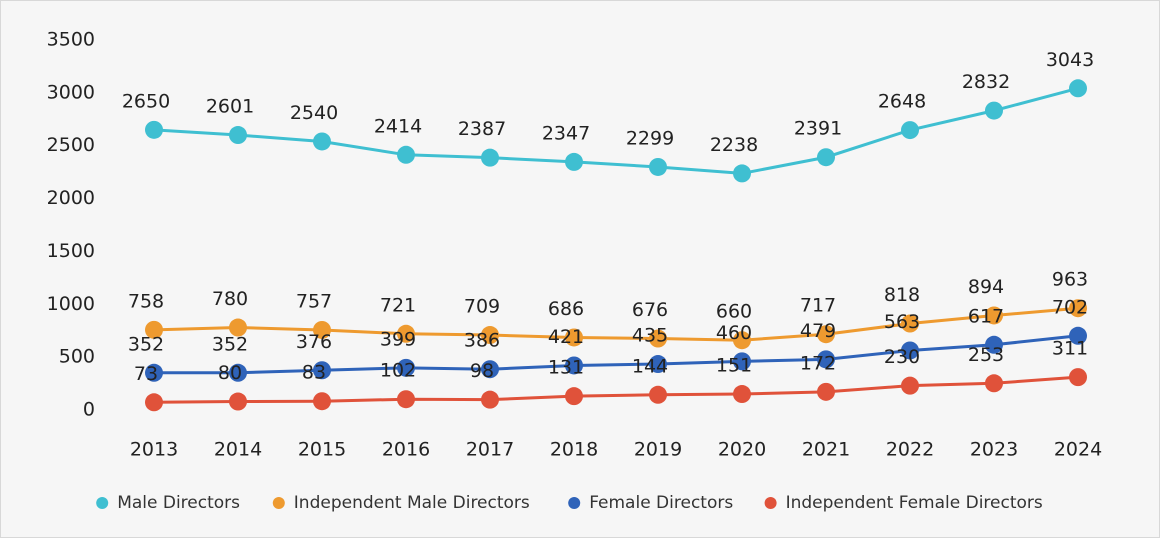  Describe the element at coordinates (89, 410) in the screenshot. I see `y-tick-label: 0` at that location.